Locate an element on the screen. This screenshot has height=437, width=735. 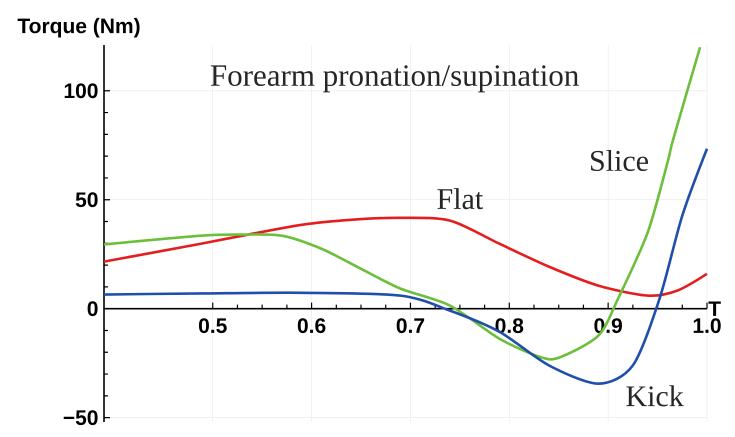
y-axis-title: Torque (Nm) is located at coordinates (79, 28).